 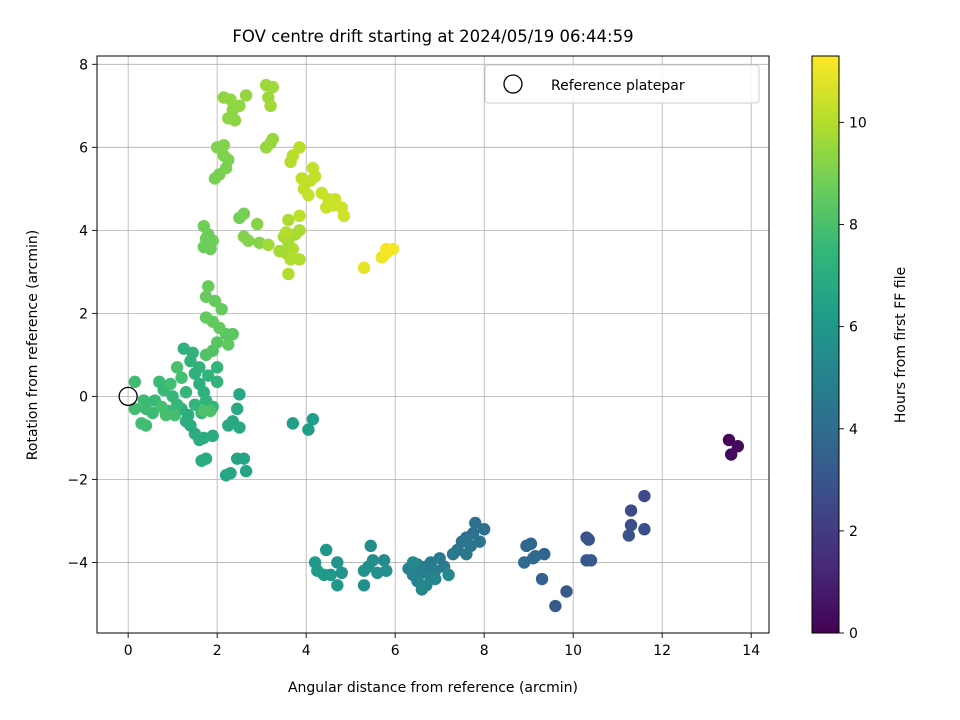 I want to click on colorbar, so click(x=825, y=344).